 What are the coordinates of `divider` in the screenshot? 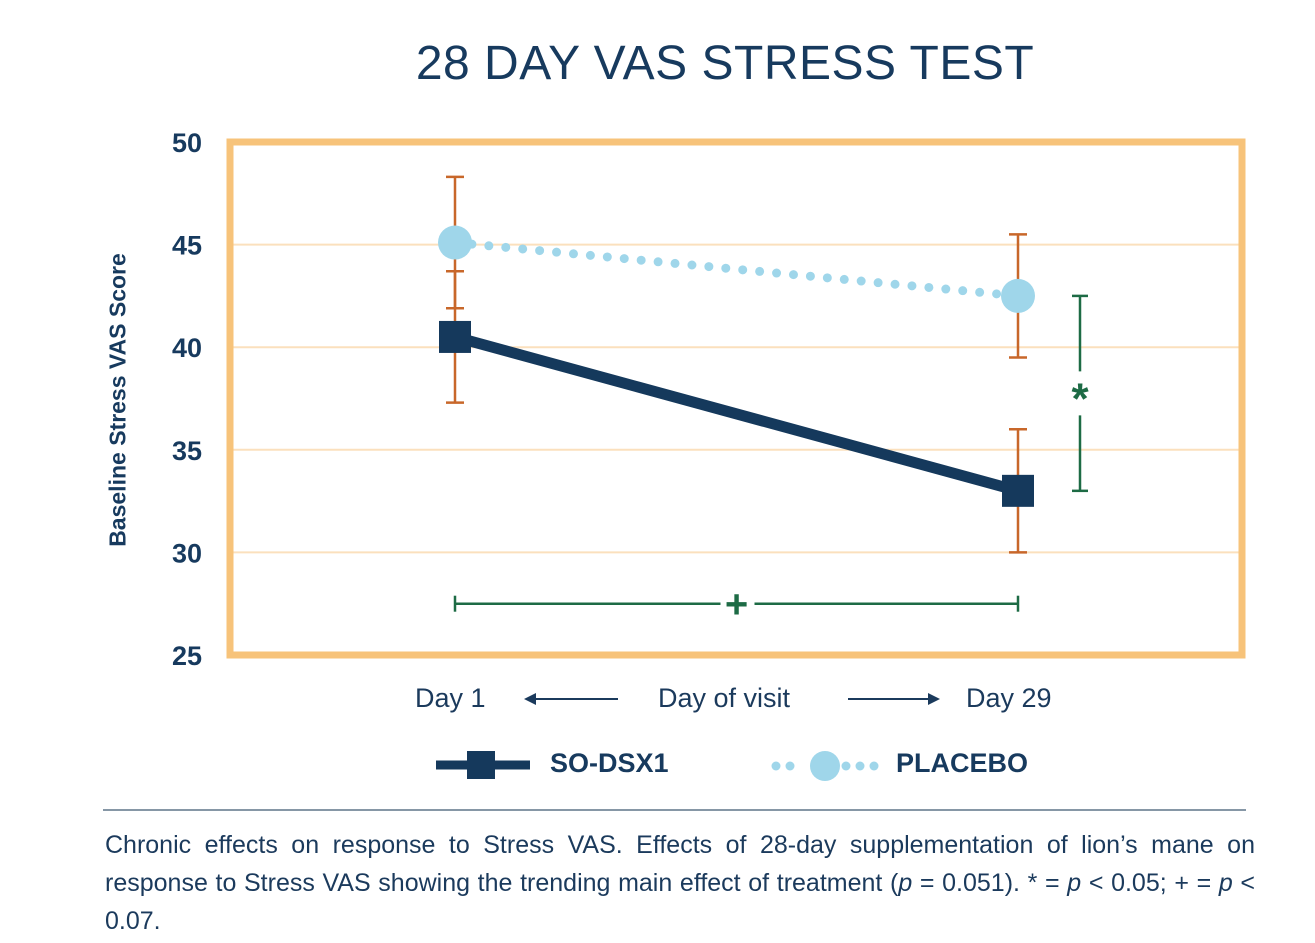 It's located at (674, 810).